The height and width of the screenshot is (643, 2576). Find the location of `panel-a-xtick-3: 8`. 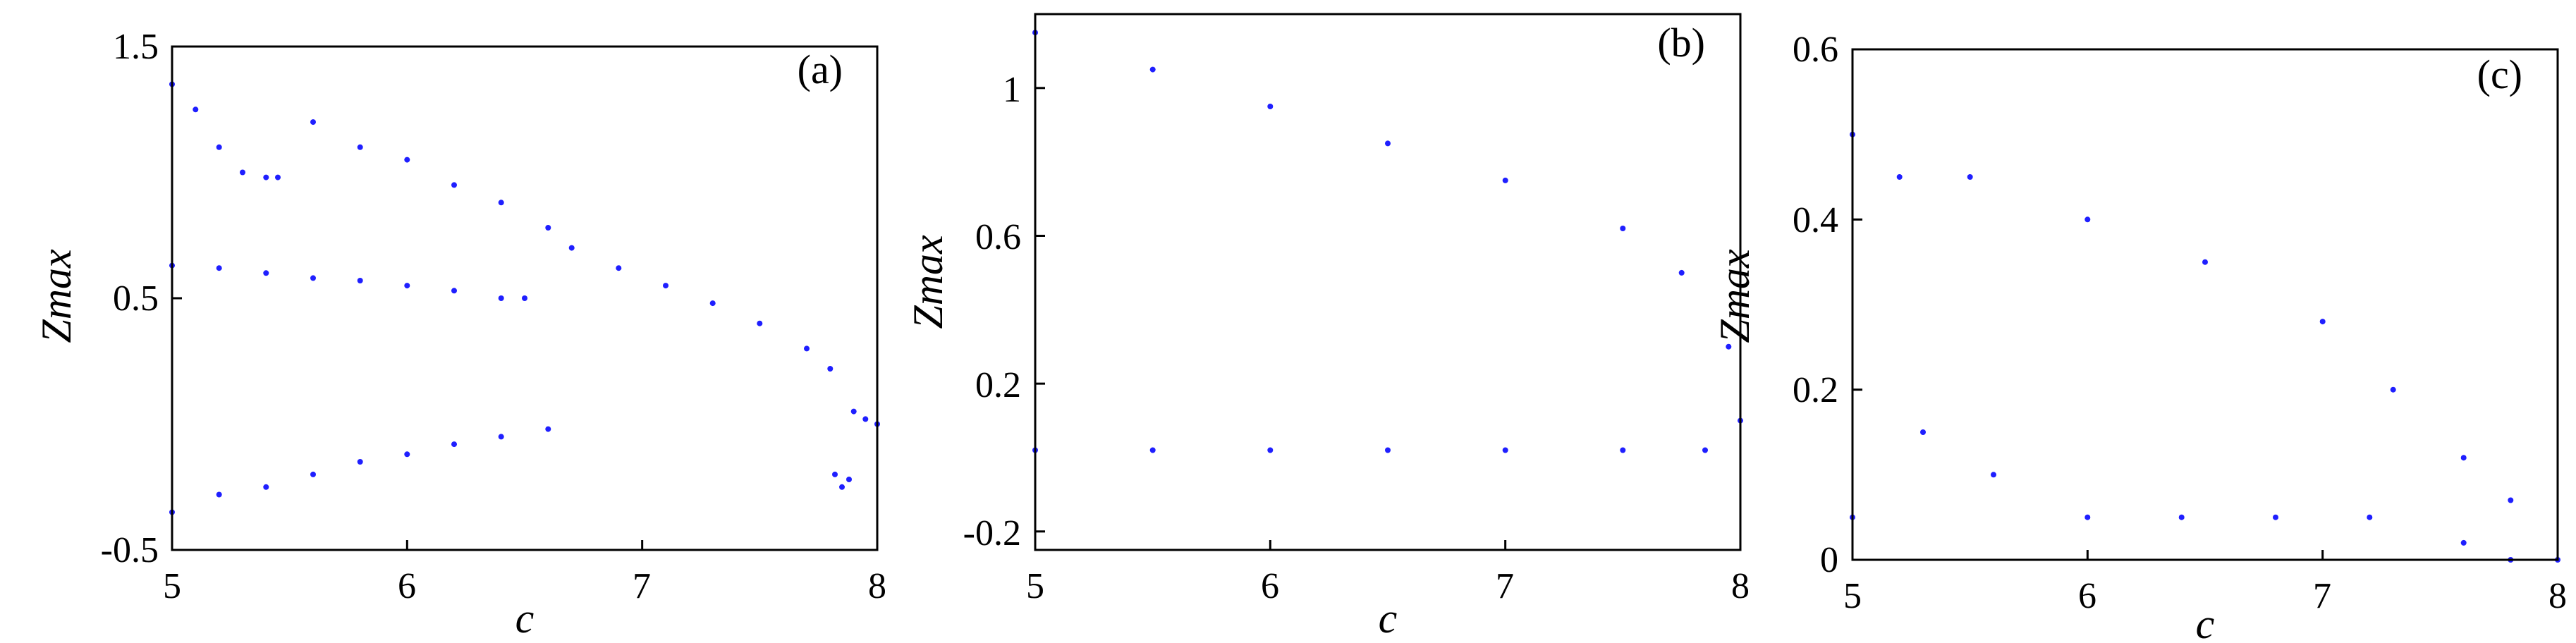

panel-a-xtick-3: 8 is located at coordinates (877, 586).